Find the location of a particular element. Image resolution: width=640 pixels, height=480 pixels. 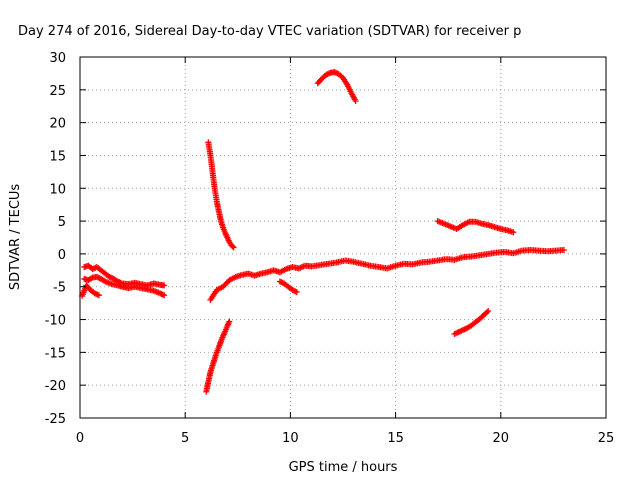

y-axis-label: SDTVAR / TECUs is located at coordinates (15, 237).